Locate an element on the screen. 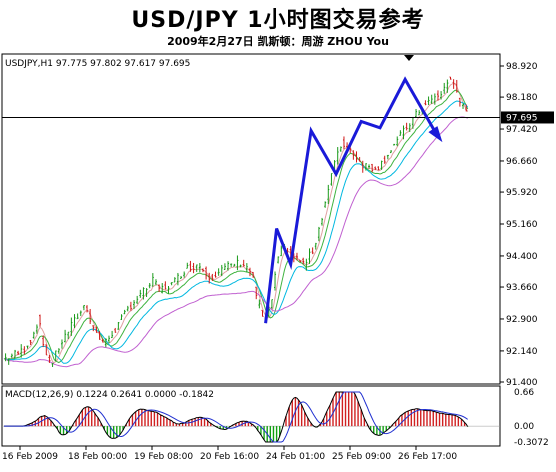 Image resolution: width=556 pixels, height=472 pixels. y-tick-label: 94.400 is located at coordinates (522, 257).